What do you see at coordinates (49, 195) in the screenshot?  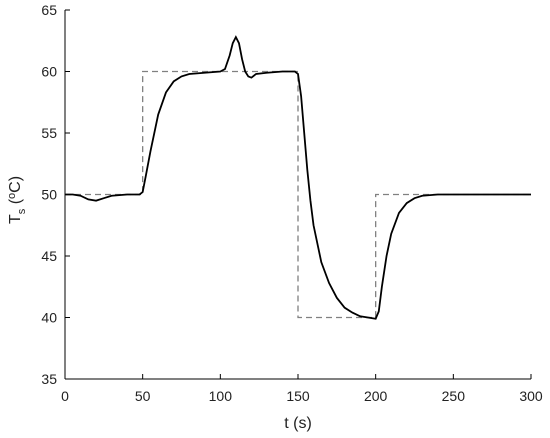 I see `y-tick-label: 50` at bounding box center [49, 195].